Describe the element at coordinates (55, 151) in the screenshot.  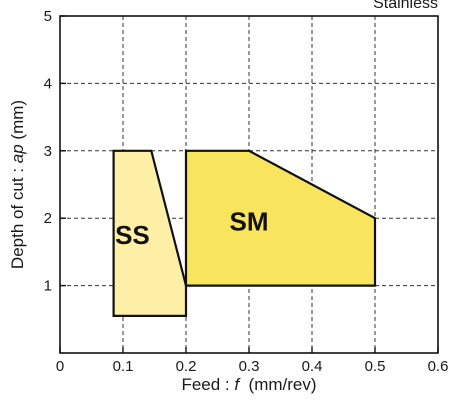
I see `y-ticks: 1 2 3 4 5` at that location.